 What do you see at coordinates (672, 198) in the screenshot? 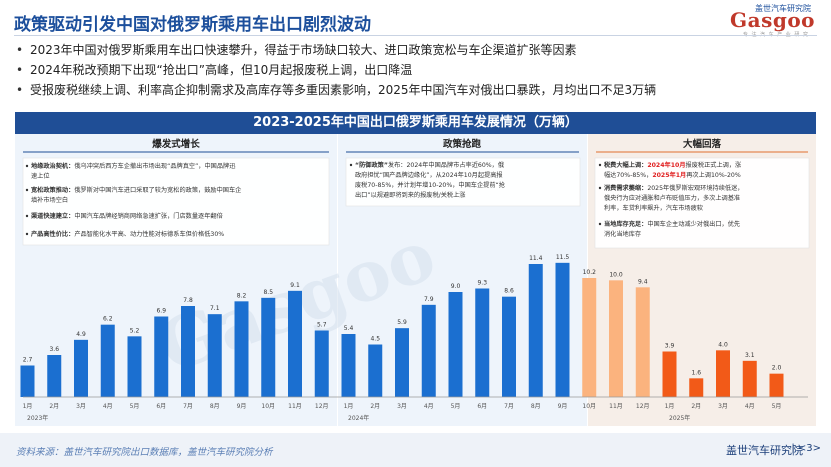
I see `phase3-note-line-4: 俄央行为应对通胀和卢布贬值压力，多次上调基准` at bounding box center [672, 198].